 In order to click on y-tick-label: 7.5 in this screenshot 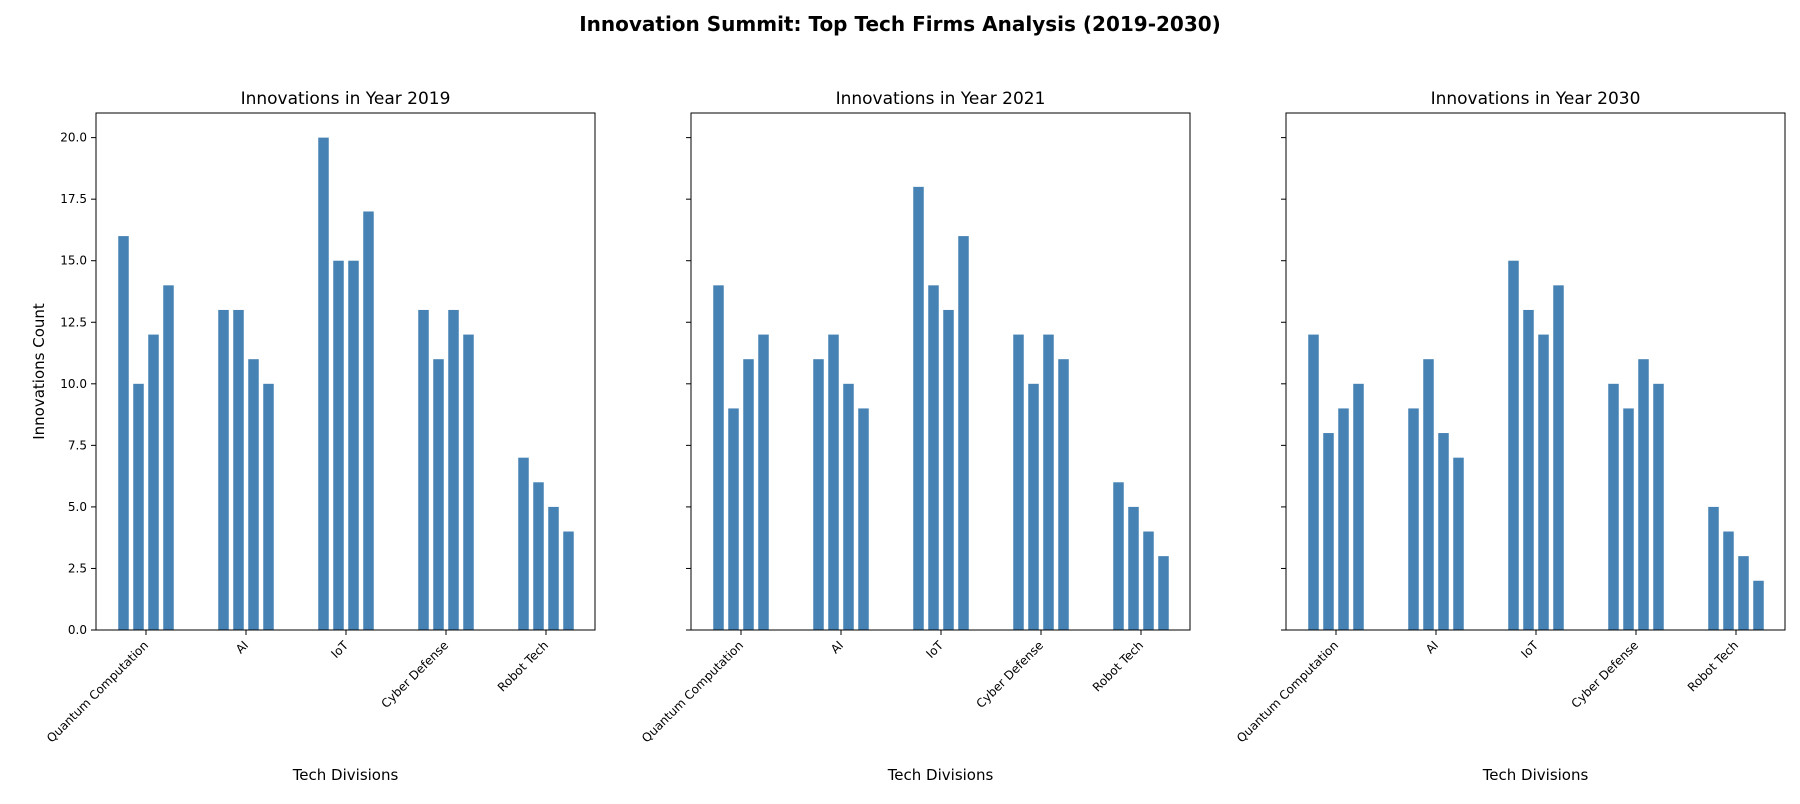, I will do `click(77, 445)`.